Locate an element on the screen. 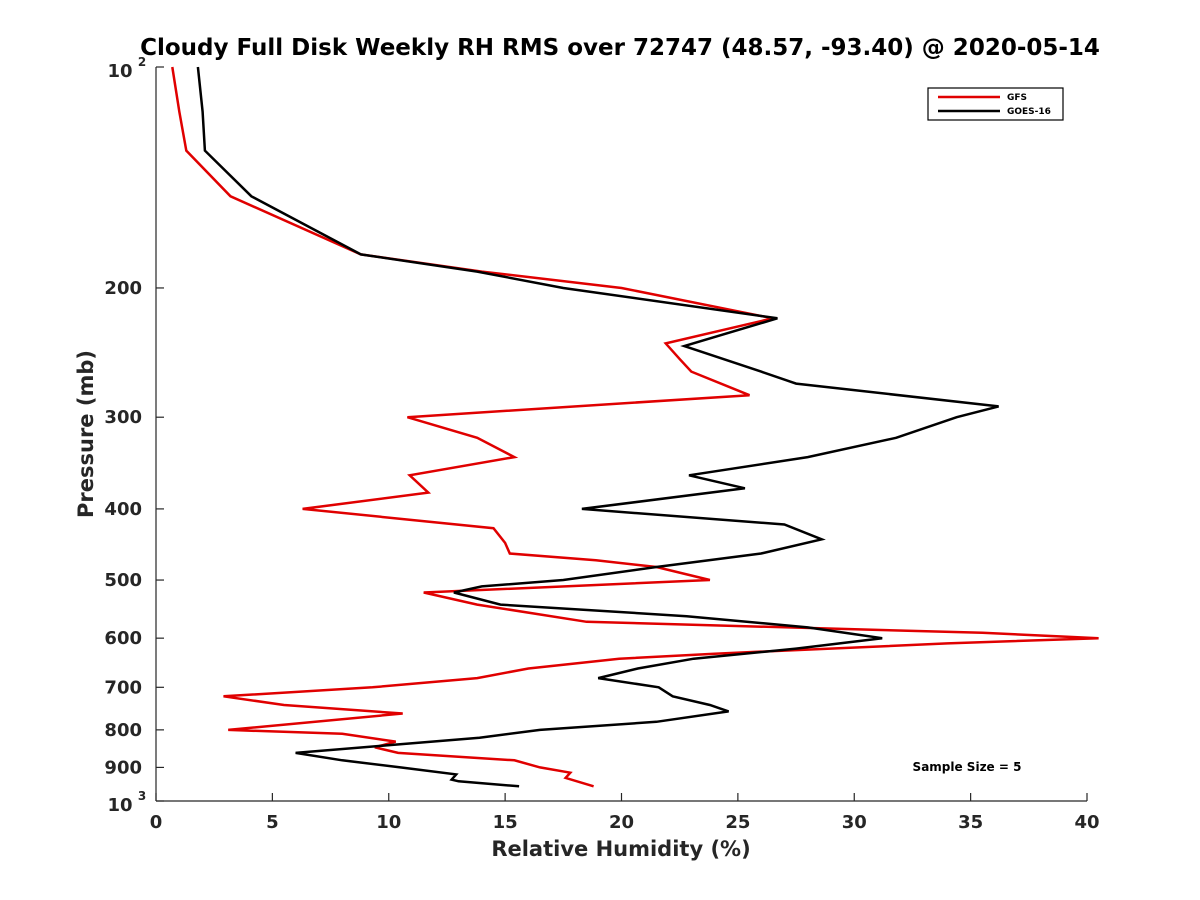 This screenshot has height=900, width=1200. y-tick-label: 800 is located at coordinates (123, 730).